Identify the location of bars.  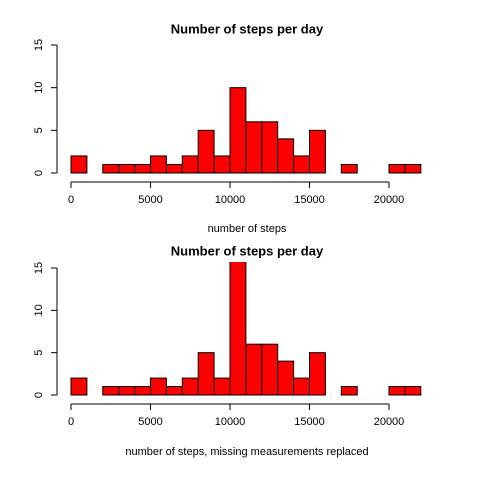
(246, 130).